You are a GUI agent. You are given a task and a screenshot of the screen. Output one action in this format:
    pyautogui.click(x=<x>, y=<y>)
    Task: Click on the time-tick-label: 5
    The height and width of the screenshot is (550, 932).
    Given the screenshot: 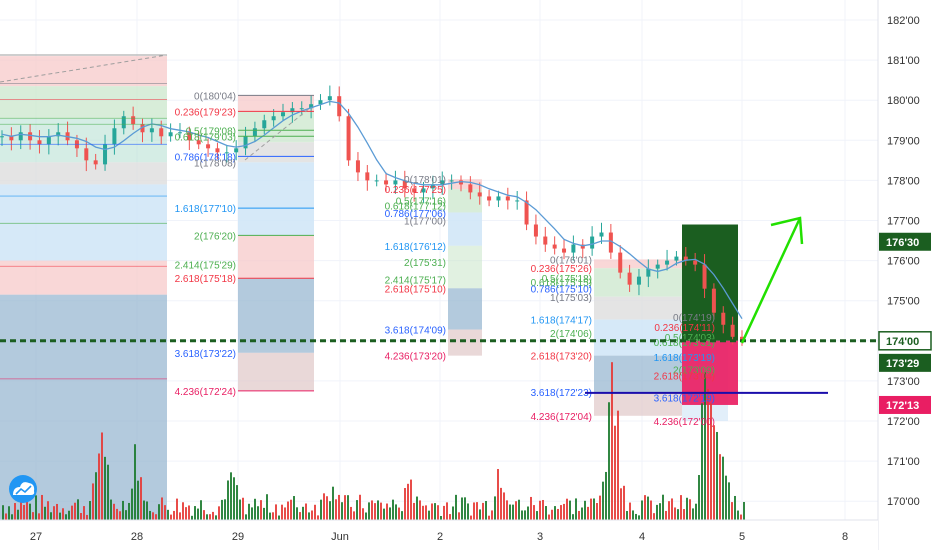 What is the action you would take?
    pyautogui.click(x=742, y=537)
    